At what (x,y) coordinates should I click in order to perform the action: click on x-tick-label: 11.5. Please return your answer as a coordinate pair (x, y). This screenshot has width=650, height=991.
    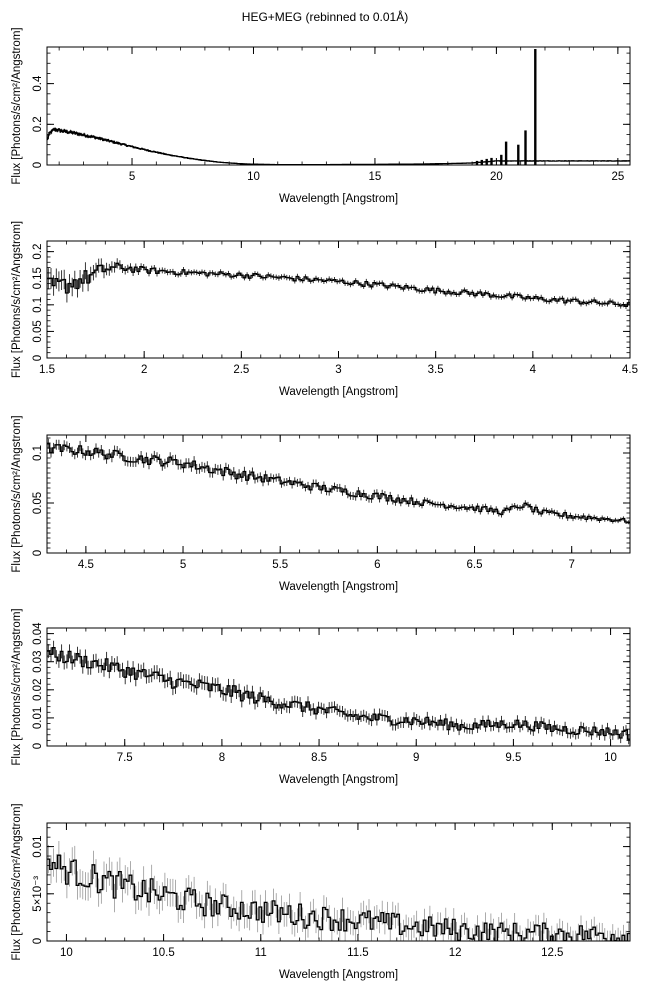
    Looking at the image, I should click on (358, 953).